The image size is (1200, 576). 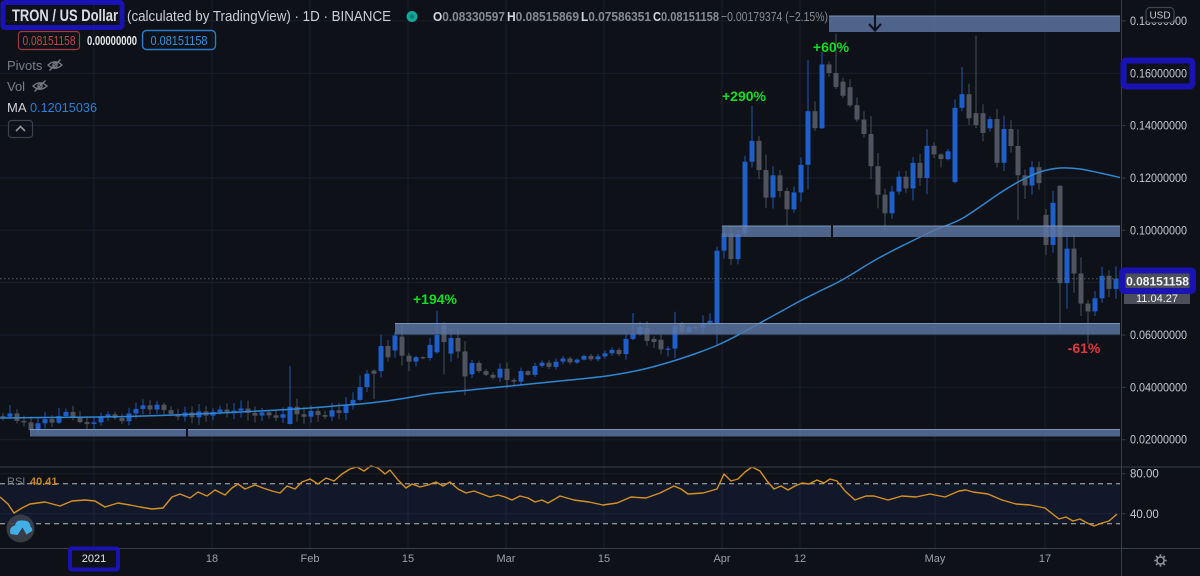 I want to click on svg-text: 0.06000000, so click(x=1158, y=336).